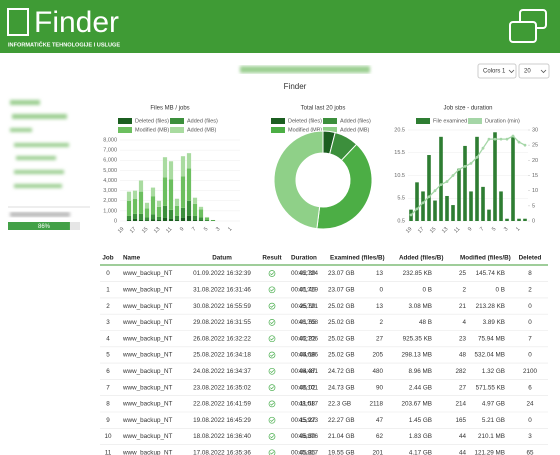 This screenshot has width=560, height=455. What do you see at coordinates (341, 387) in the screenshot?
I see `table-cell: 24.73 GB` at bounding box center [341, 387].